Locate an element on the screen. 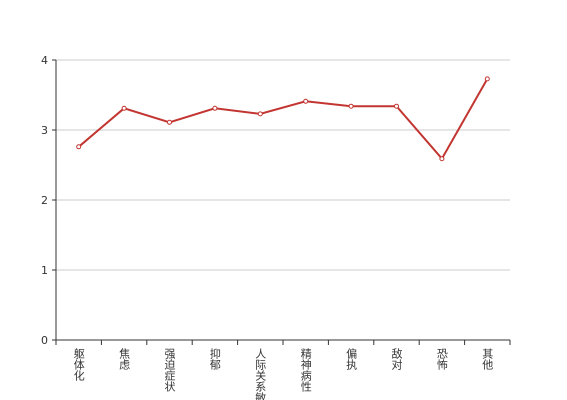 The image size is (567, 400). x-tick-label: 敌对 is located at coordinates (396, 358).